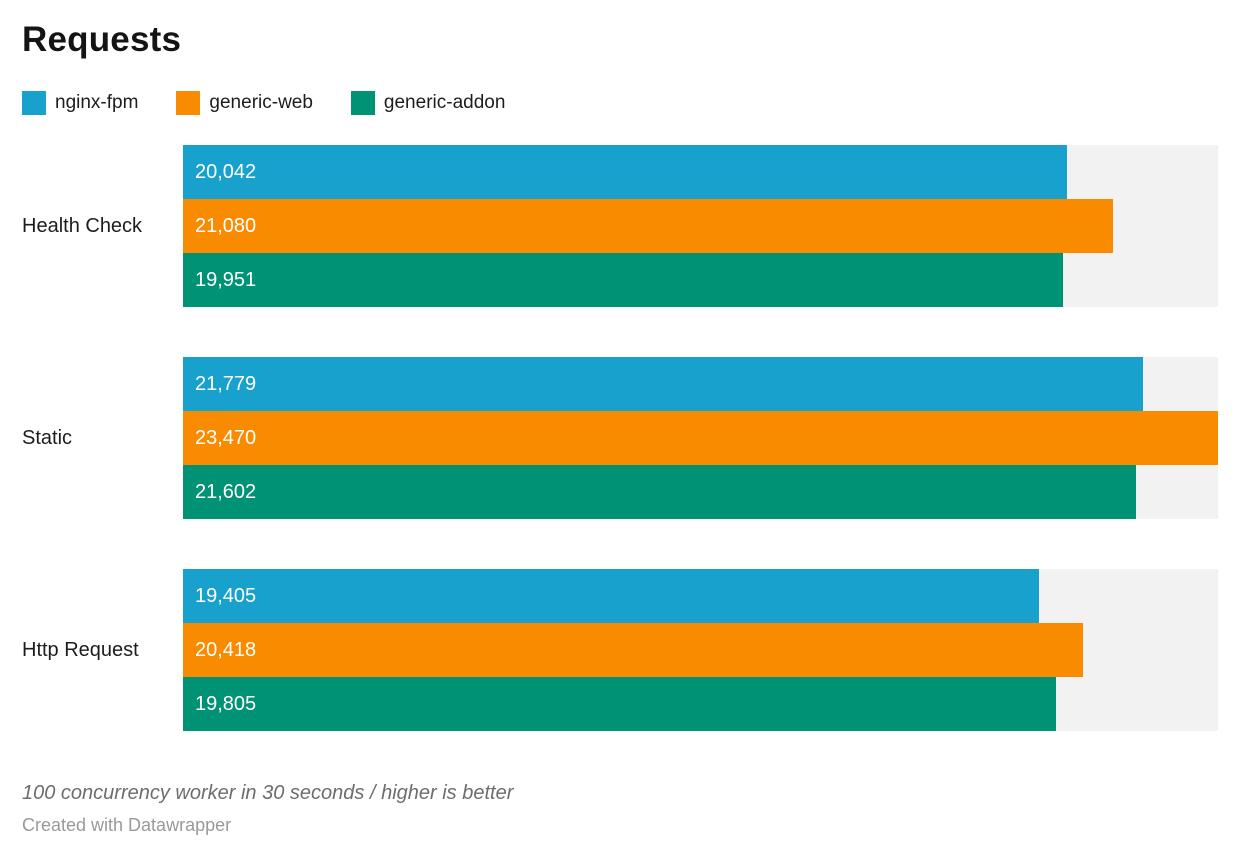  Describe the element at coordinates (226, 437) in the screenshot. I see `bar-value-label: 23,470` at that location.